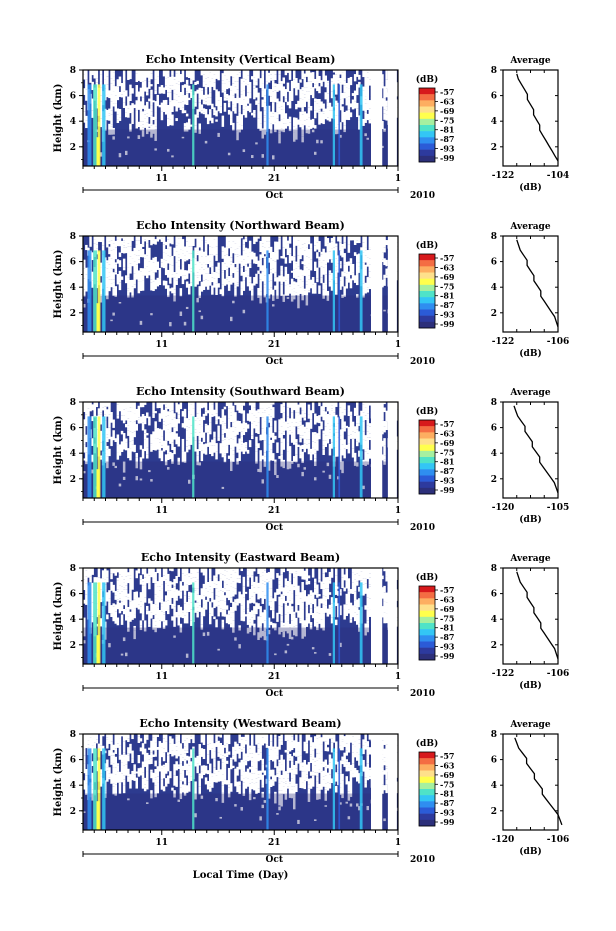 This screenshot has height=931, width=616. What do you see at coordinates (377, 616) in the screenshot?
I see `data-gap` at bounding box center [377, 616].